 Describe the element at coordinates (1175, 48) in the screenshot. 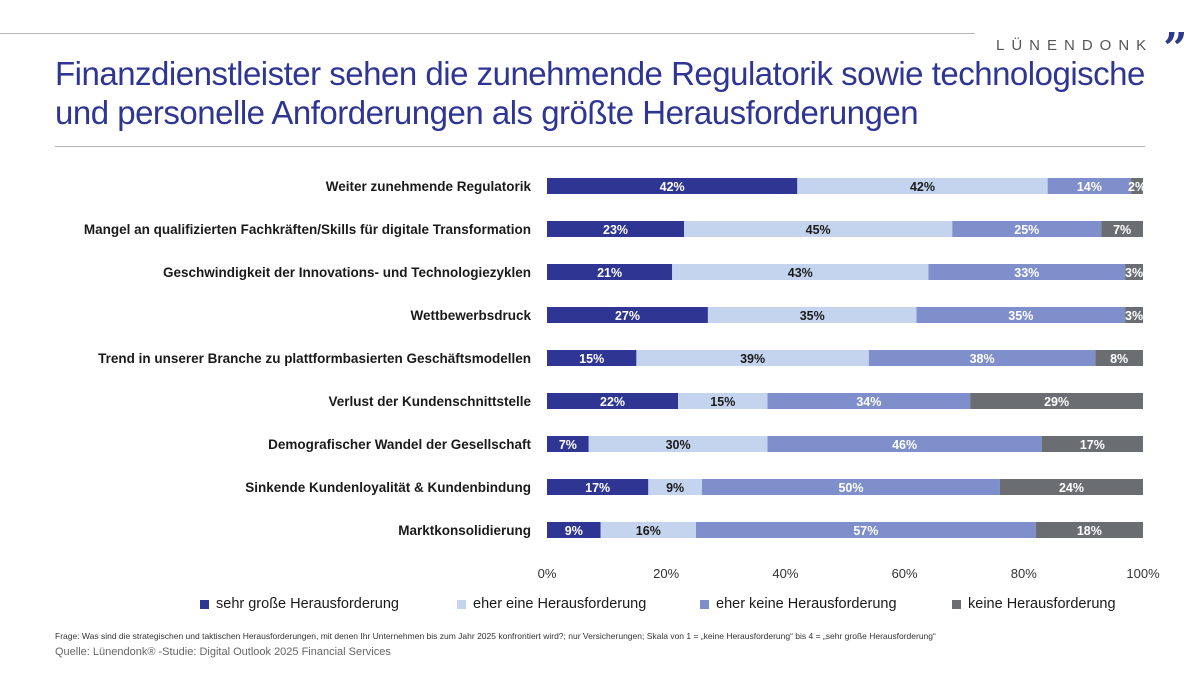

I see `brand-quote-mark: ”` at that location.